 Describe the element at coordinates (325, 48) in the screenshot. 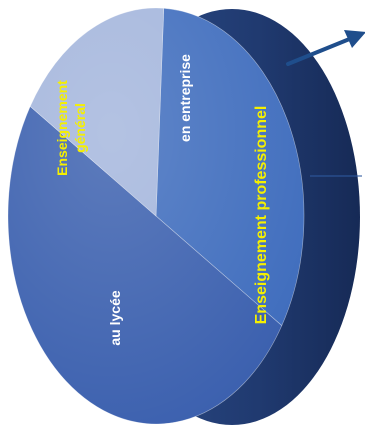

I see `arrow-icon` at that location.